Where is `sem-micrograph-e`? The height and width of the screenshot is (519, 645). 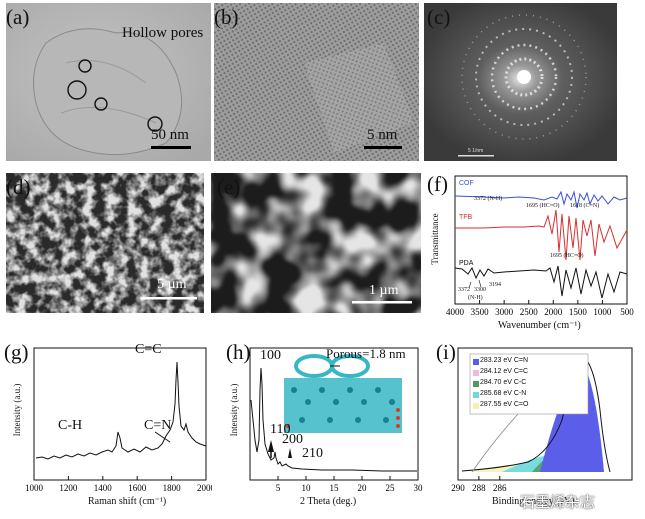 sem-micrograph-e is located at coordinates (316, 243).